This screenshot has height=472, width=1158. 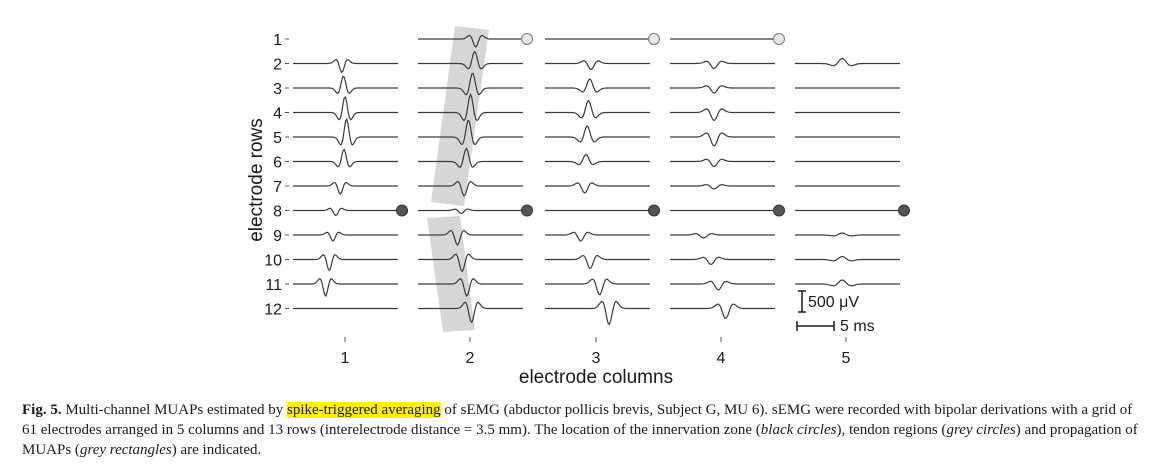 I want to click on muap-trace-col2-row11, so click(x=470, y=287).